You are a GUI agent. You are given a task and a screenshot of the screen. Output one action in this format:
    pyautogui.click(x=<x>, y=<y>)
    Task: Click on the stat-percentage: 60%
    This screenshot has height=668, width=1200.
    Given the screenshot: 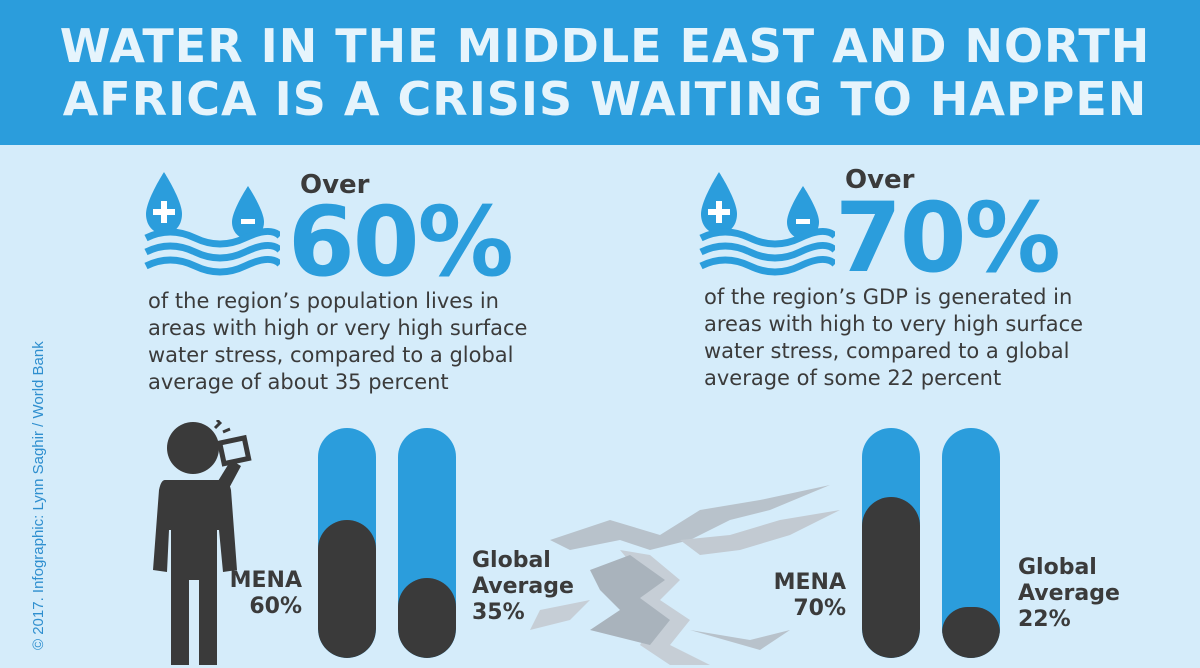 What is the action you would take?
    pyautogui.click(x=401, y=242)
    